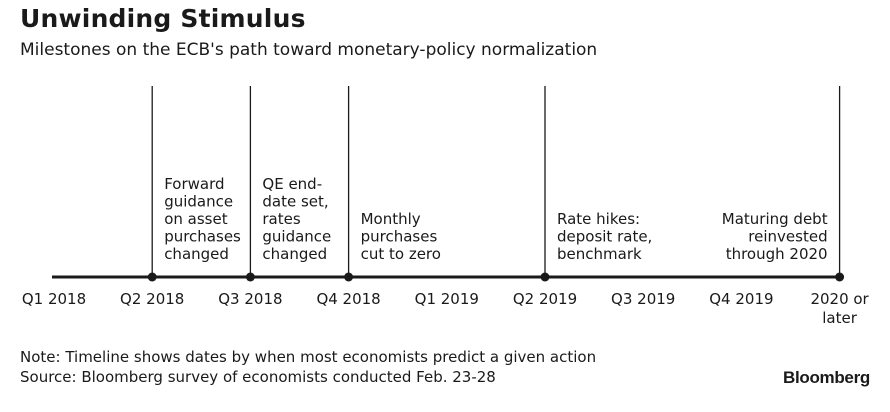 The height and width of the screenshot is (412, 890). Describe the element at coordinates (196, 219) in the screenshot. I see `milestone-label: on asset` at that location.